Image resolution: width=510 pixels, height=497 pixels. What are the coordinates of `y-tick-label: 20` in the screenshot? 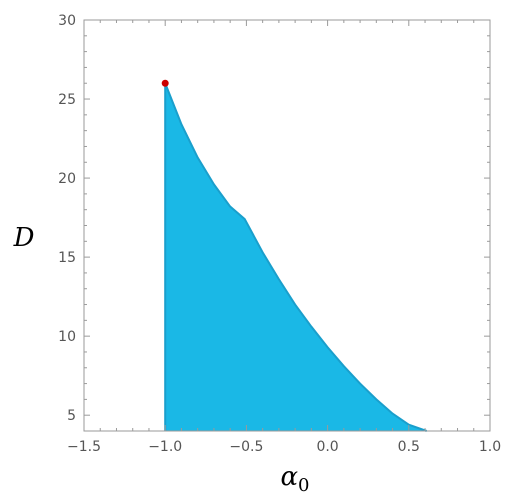 It's located at (67, 179).